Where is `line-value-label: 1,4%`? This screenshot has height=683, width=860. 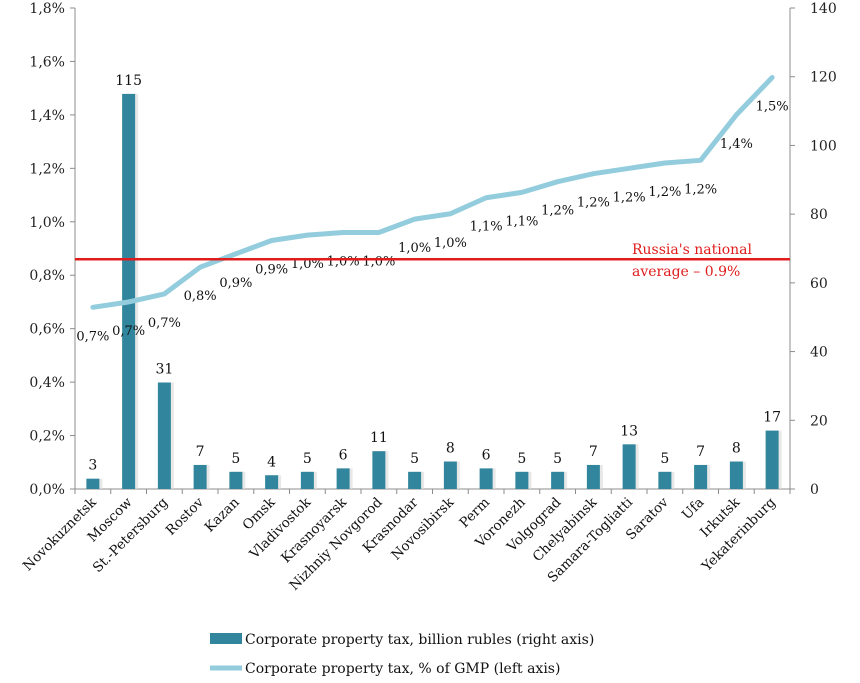 line-value-label: 1,4% is located at coordinates (736, 144).